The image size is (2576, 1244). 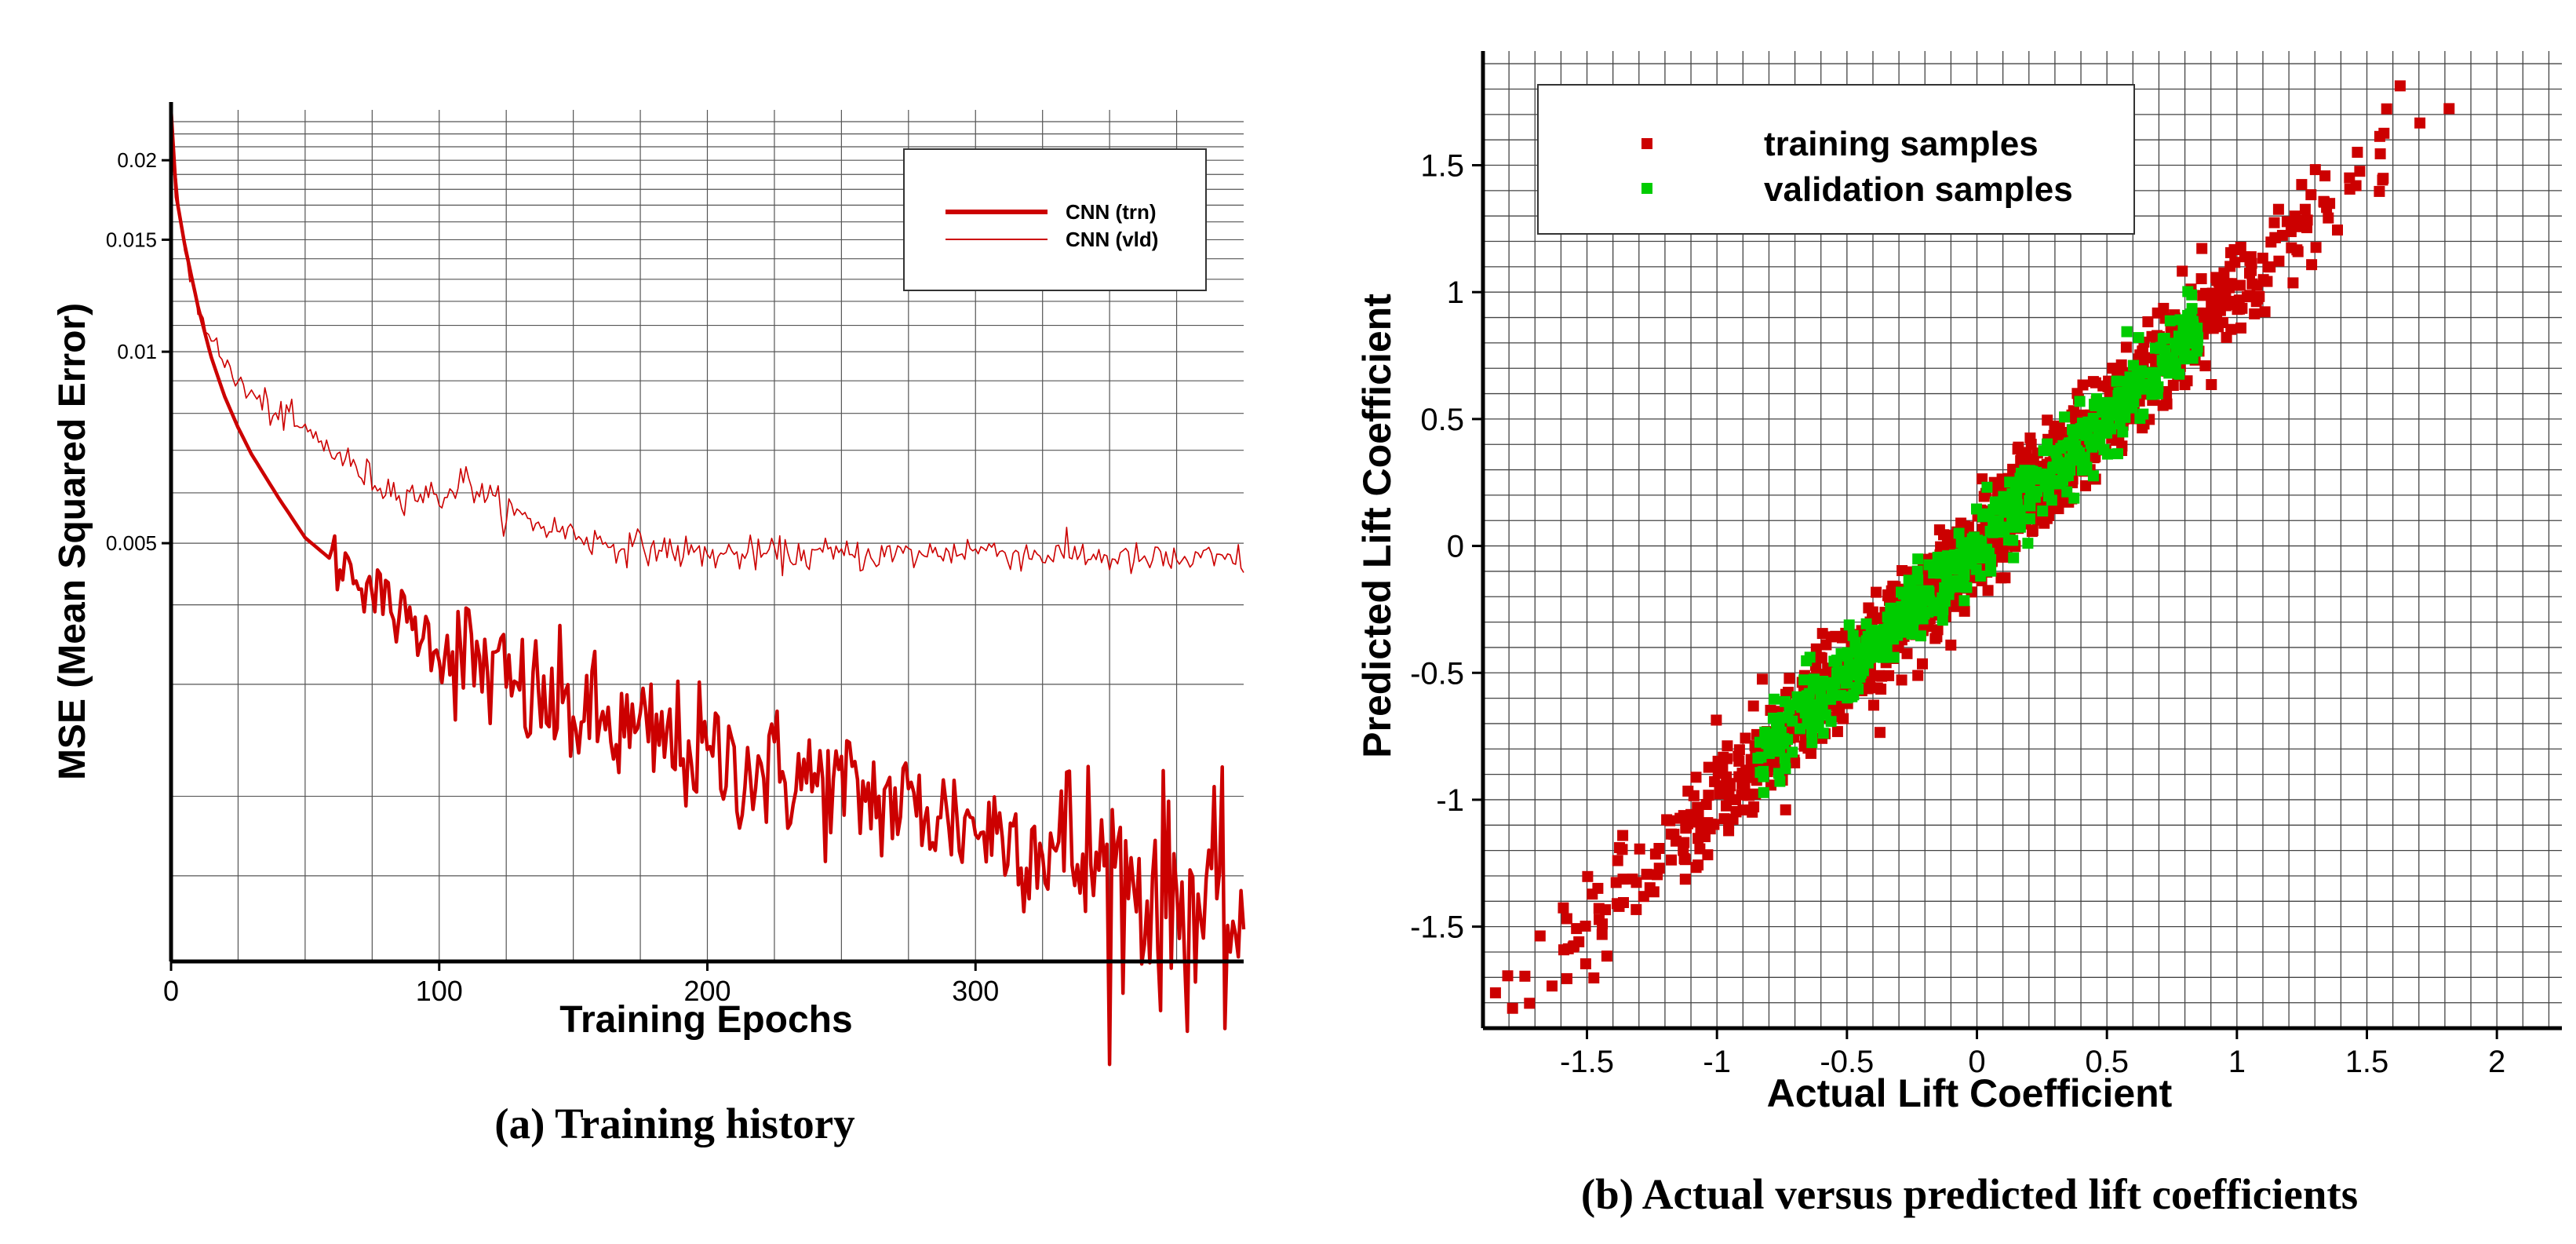 What do you see at coordinates (137, 351) in the screenshot?
I see `y-tick-label: 0.01` at bounding box center [137, 351].